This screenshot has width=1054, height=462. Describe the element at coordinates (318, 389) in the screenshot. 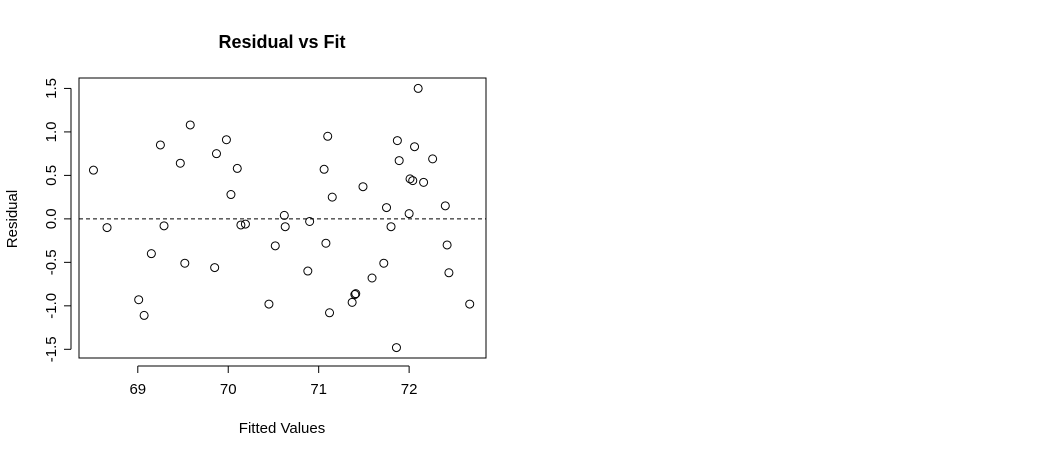

I see `x-tick-label: 71` at that location.